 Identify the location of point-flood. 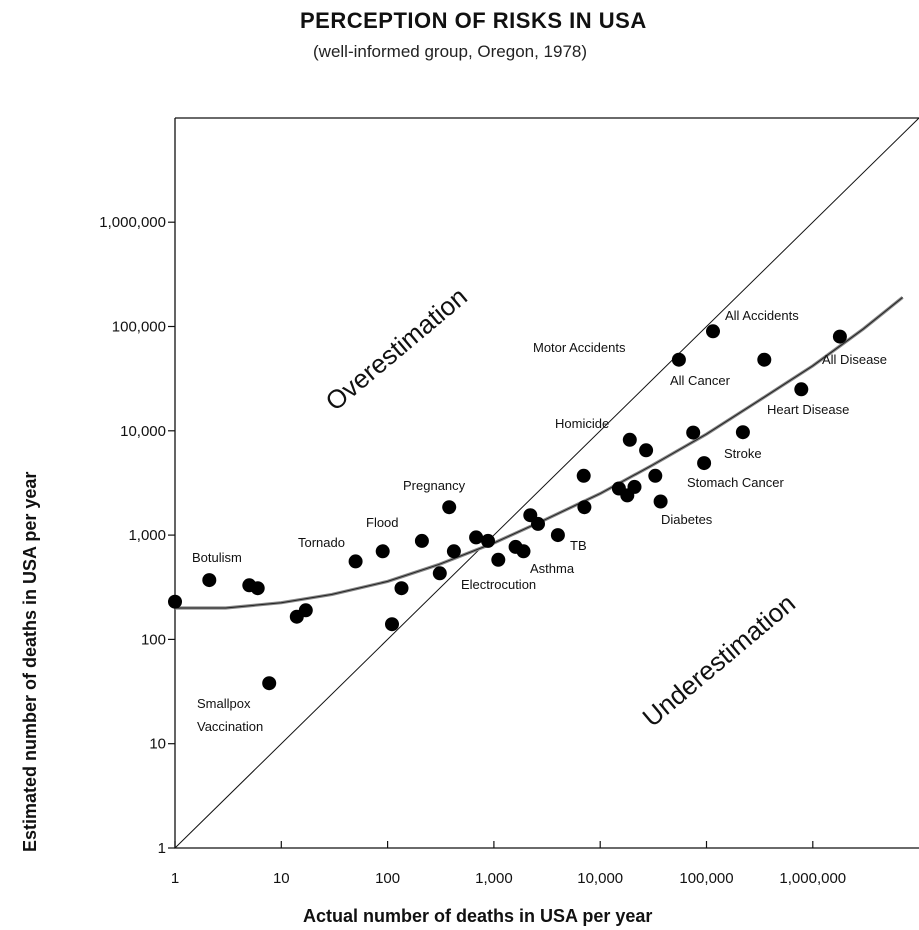
(382, 551).